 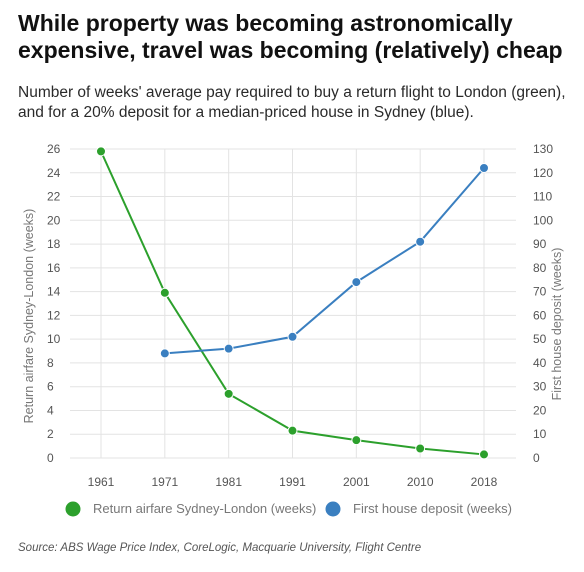 What do you see at coordinates (54, 292) in the screenshot?
I see `left-tick-label: 14` at bounding box center [54, 292].